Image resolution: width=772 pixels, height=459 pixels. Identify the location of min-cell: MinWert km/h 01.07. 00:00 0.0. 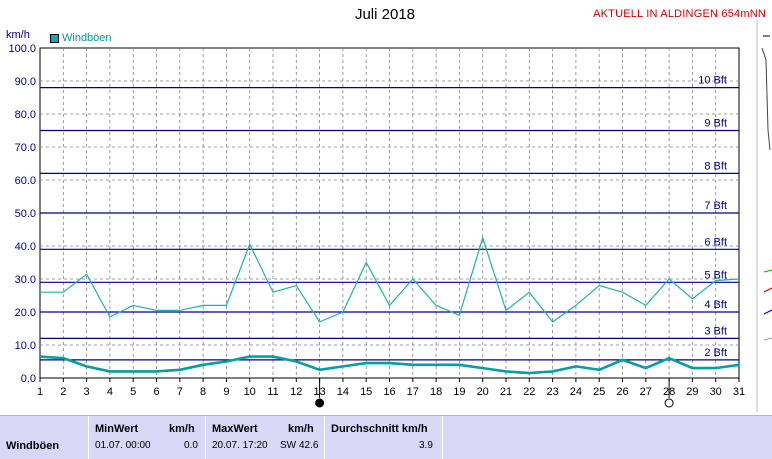
(146, 437).